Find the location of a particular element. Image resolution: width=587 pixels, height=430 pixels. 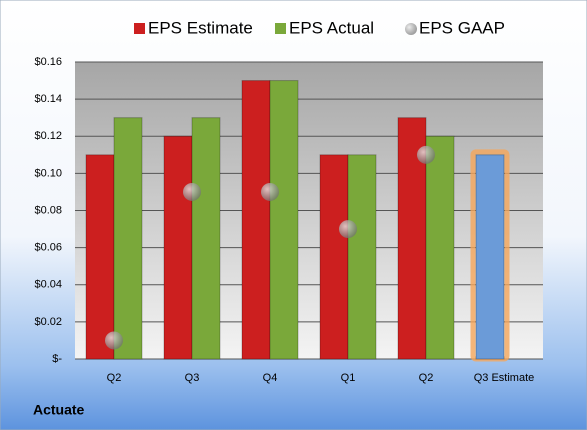

legend-label: EPS Estimate is located at coordinates (200, 27).